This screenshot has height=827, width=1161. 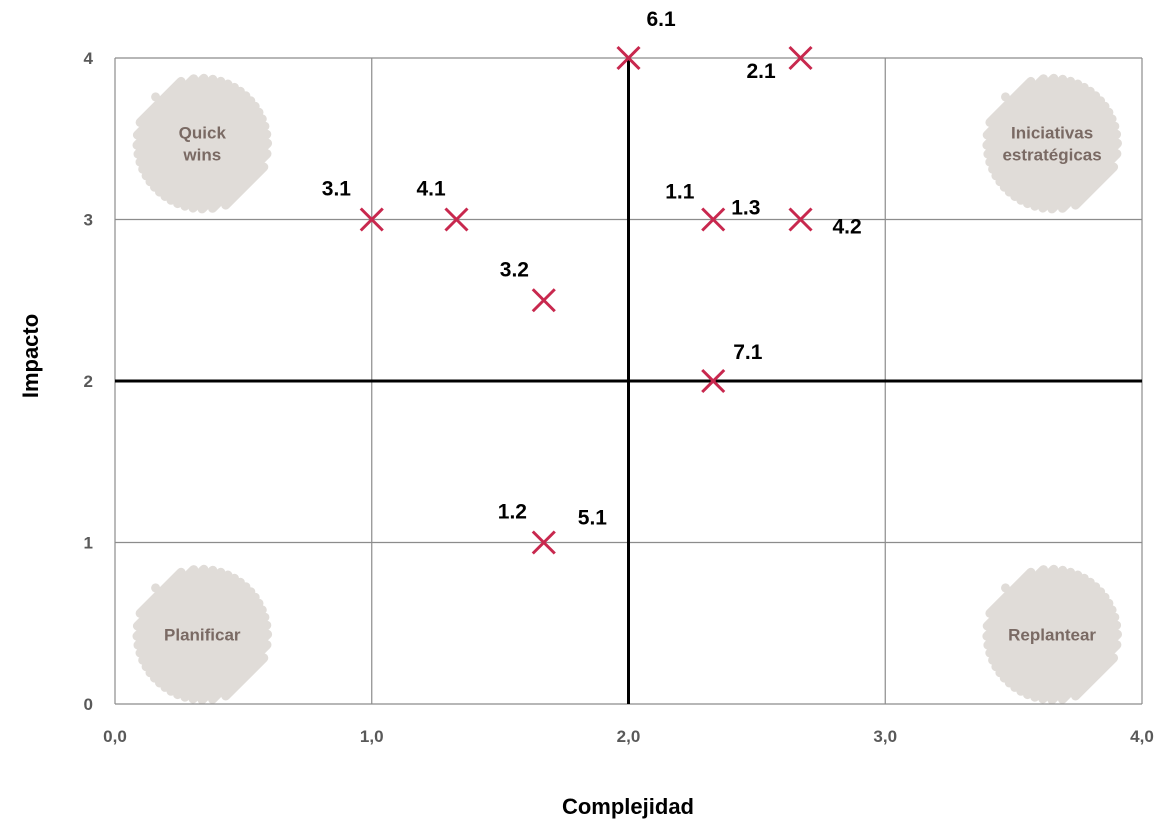 I want to click on y-tick-label: 4, so click(x=89, y=58).